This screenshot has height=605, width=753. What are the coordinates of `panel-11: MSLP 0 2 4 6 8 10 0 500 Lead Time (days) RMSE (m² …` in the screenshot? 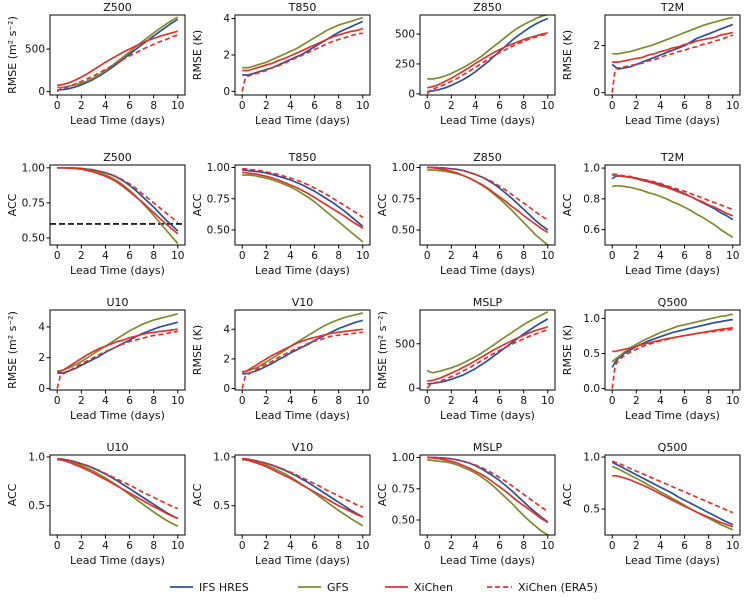 It's located at (466, 359).